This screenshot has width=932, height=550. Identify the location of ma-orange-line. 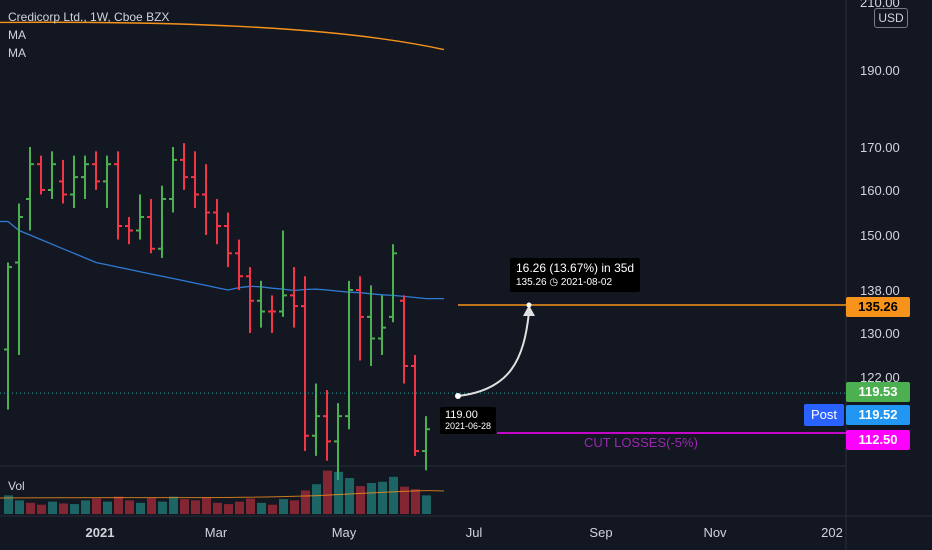
(222, 36).